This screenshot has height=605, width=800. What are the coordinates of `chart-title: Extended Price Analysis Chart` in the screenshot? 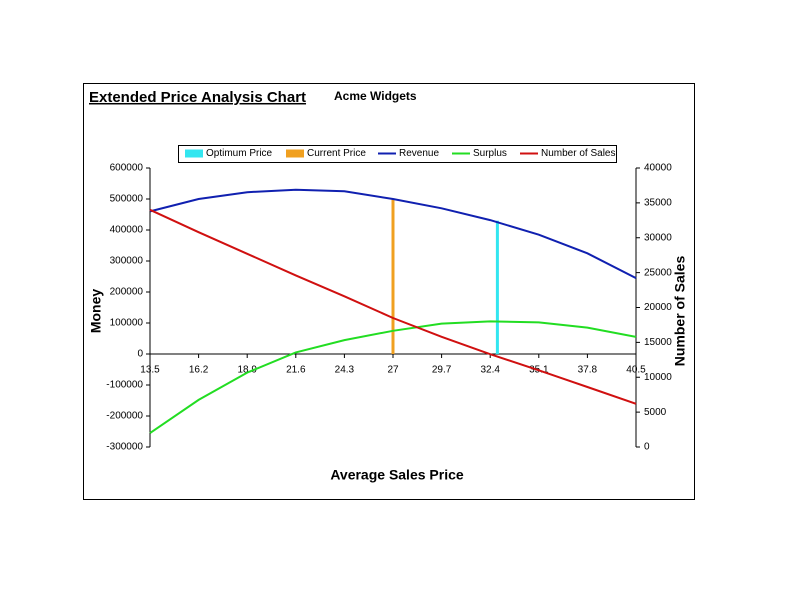 It's located at (197, 97).